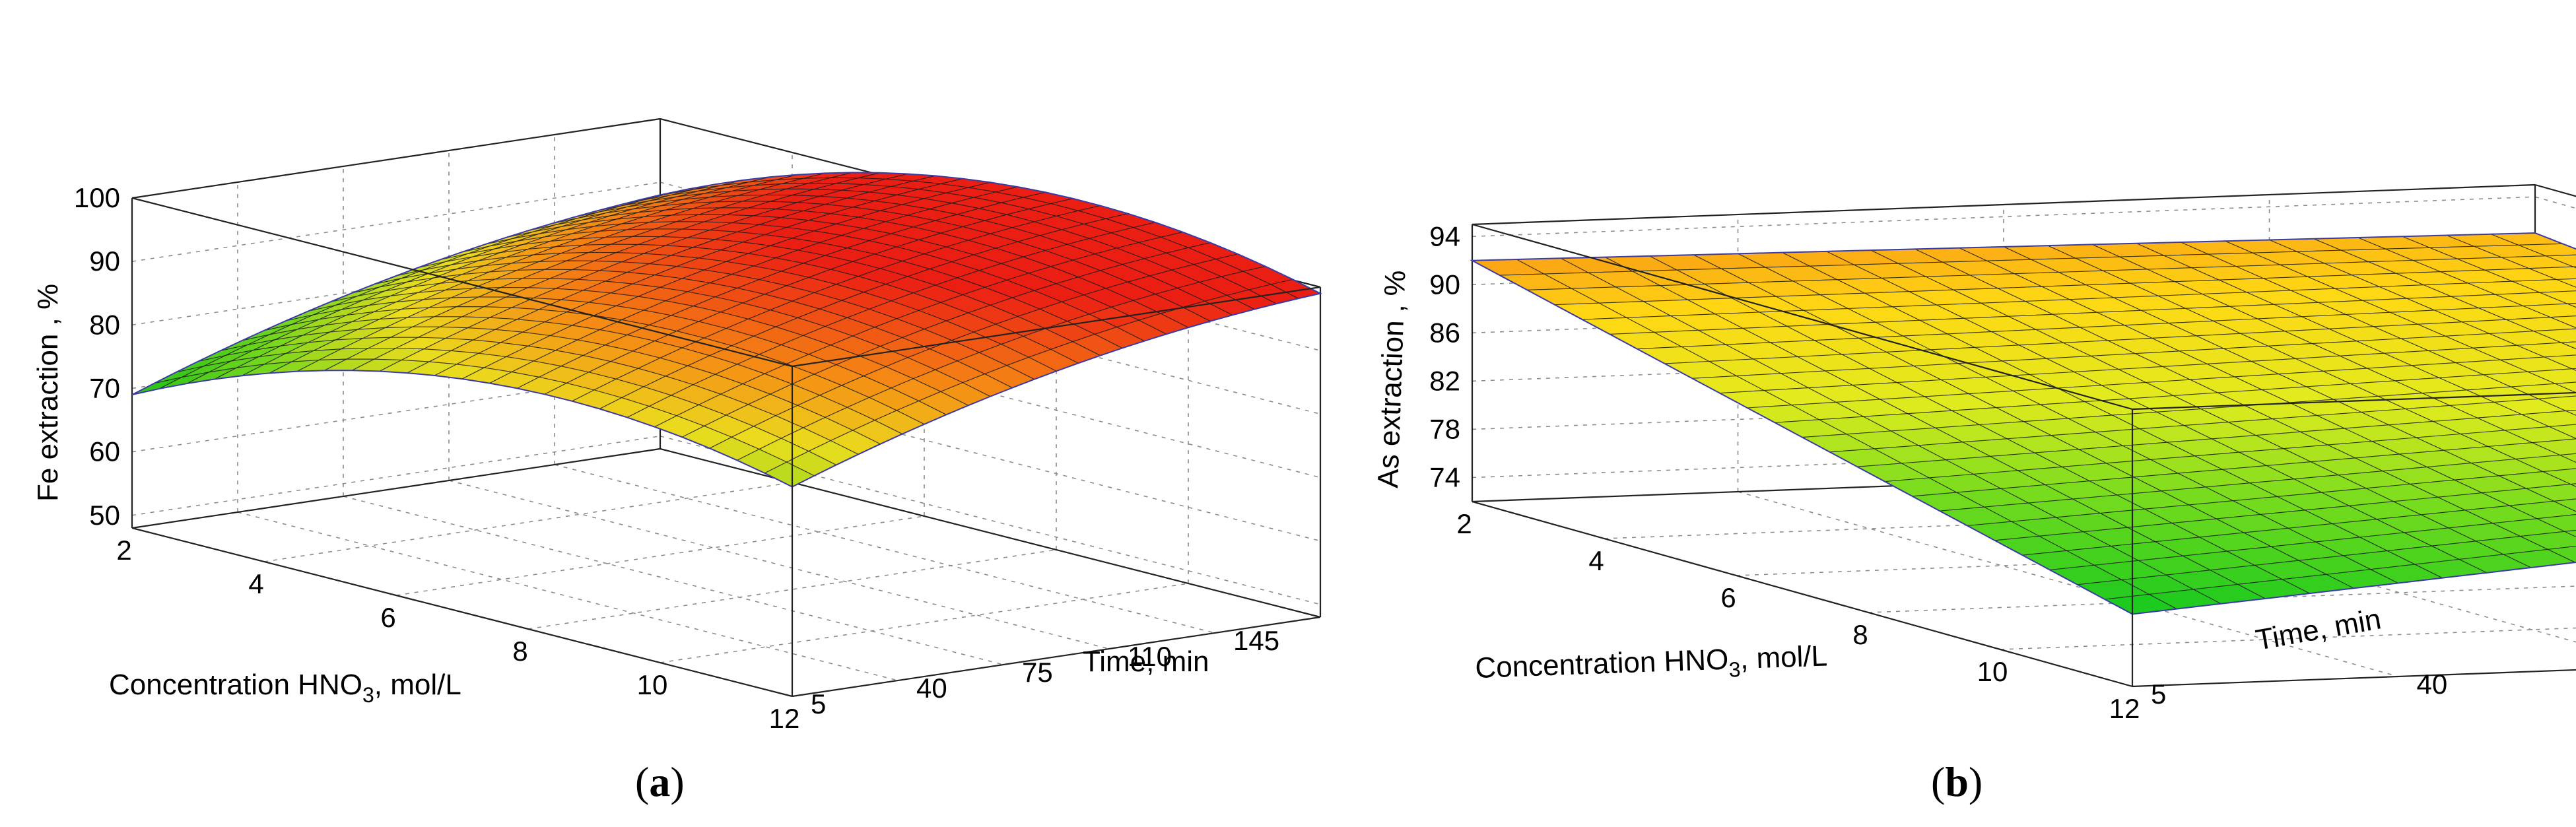 The height and width of the screenshot is (827, 2576). What do you see at coordinates (1392, 379) in the screenshot?
I see `z-axis-label: As extraction , %` at bounding box center [1392, 379].